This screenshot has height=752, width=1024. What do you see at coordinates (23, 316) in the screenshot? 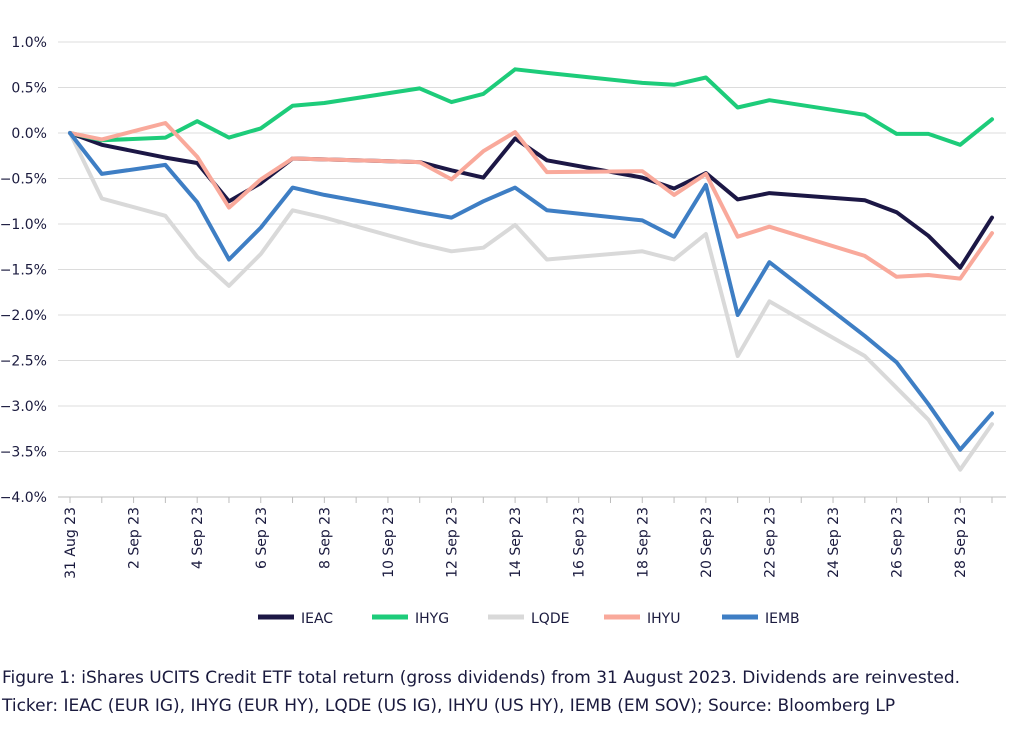
I see `y-tick-label: −2.0%` at bounding box center [23, 316].